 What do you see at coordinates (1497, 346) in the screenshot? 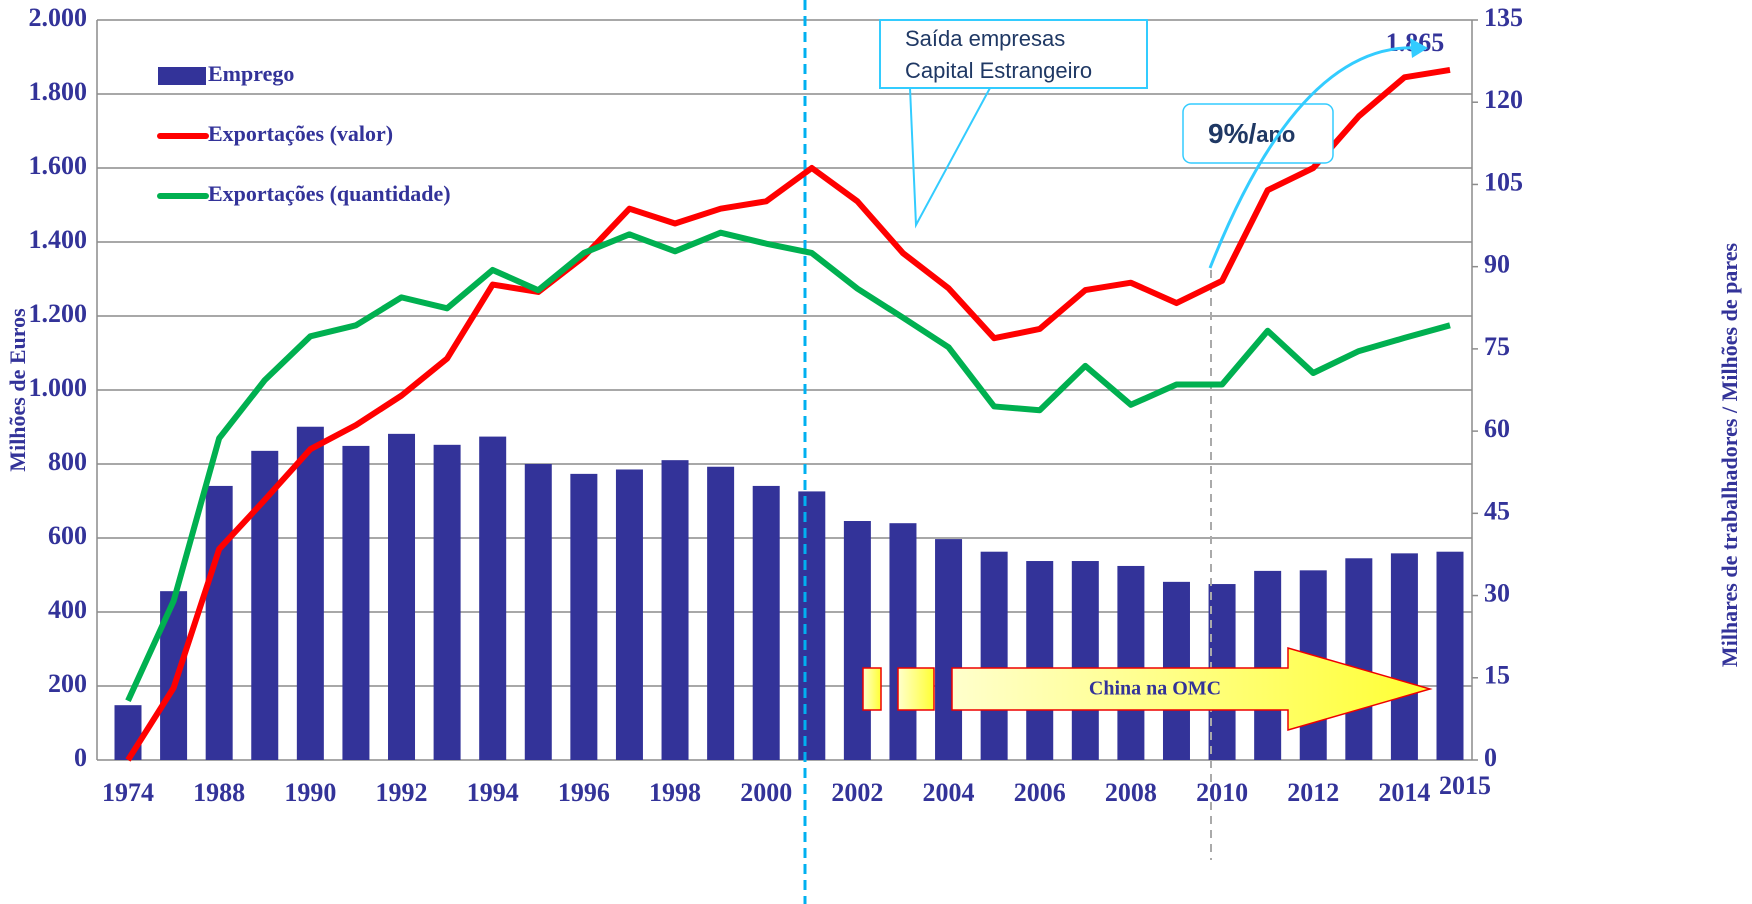
I see `y2-tick-label: 75` at bounding box center [1497, 346].